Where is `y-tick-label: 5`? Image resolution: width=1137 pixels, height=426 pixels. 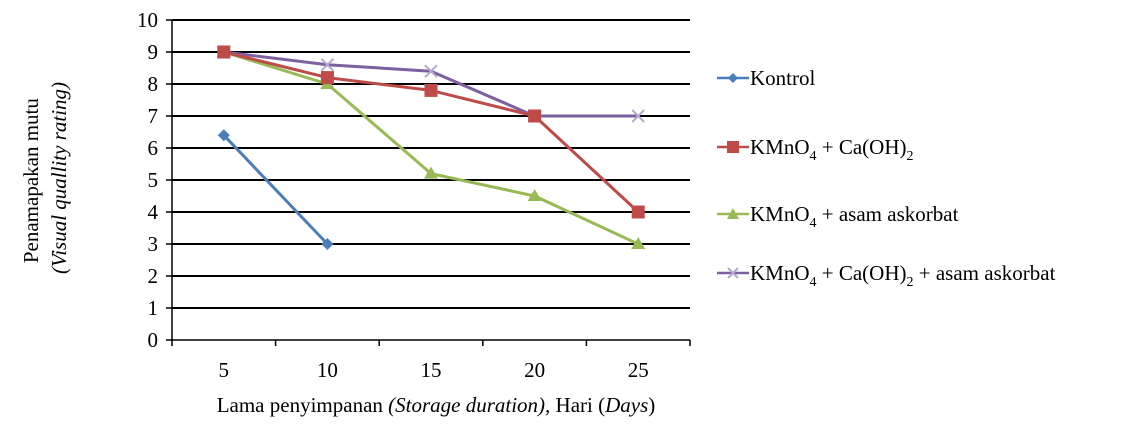 y-tick-label: 5 is located at coordinates (153, 180).